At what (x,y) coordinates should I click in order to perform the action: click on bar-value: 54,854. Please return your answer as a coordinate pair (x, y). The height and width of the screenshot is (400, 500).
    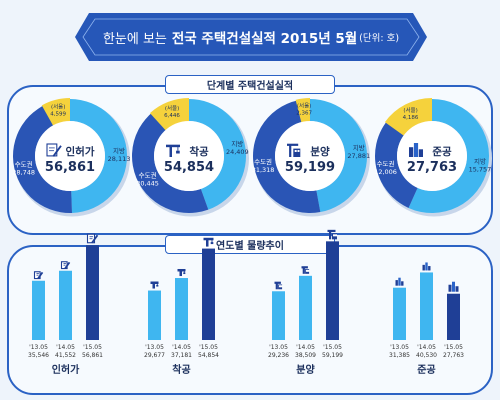
    Looking at the image, I should click on (208, 355).